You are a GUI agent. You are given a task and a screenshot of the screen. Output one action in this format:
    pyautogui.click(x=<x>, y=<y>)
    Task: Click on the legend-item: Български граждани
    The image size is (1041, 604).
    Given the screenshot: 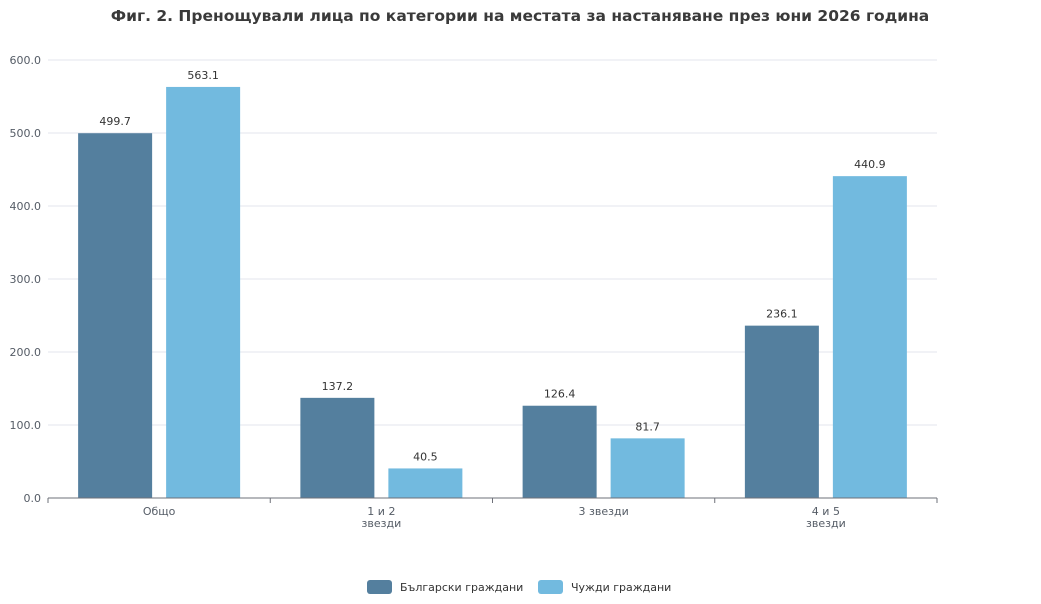 What is the action you would take?
    pyautogui.click(x=445, y=587)
    